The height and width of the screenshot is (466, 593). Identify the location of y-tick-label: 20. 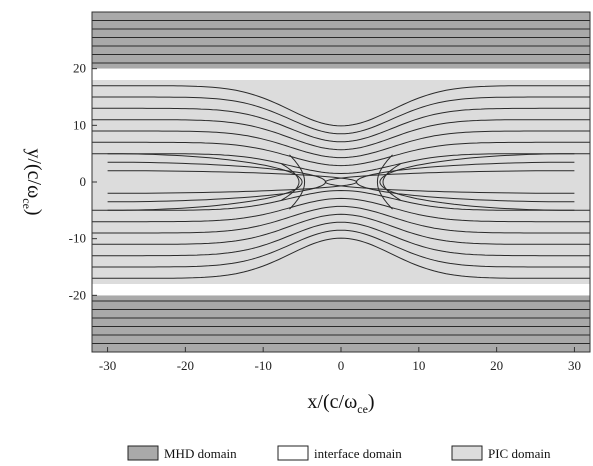
(79, 68).